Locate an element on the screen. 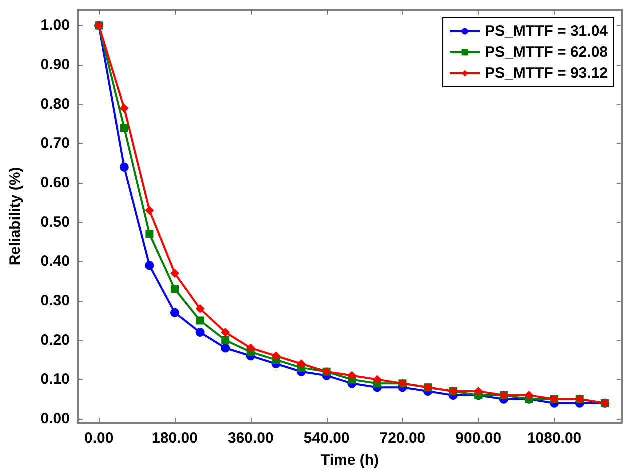 This screenshot has width=626, height=475. y-tick-label: 0.60 is located at coordinates (55, 183).